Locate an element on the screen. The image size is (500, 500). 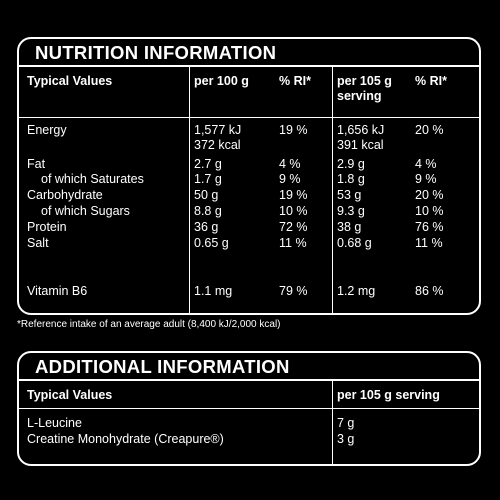
header-per-serving-2: serving is located at coordinates (359, 96).